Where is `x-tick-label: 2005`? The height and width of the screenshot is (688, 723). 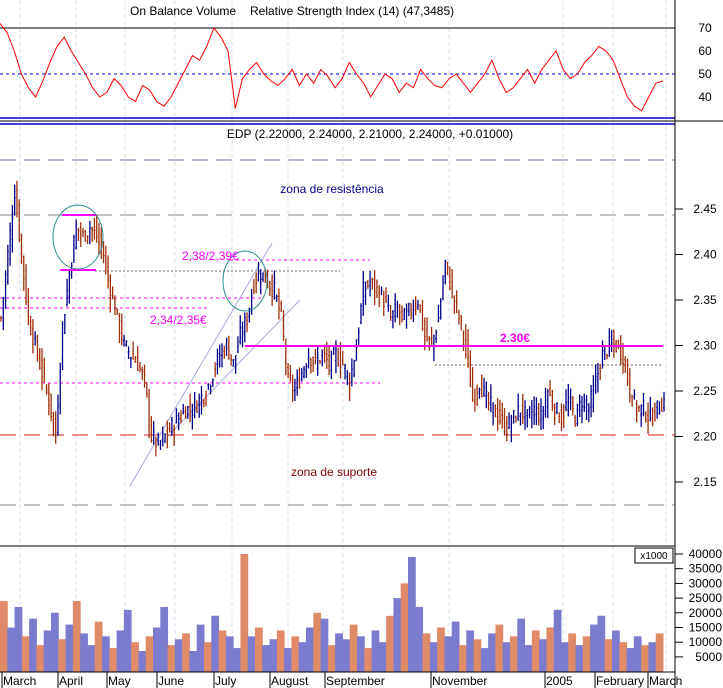 x-tick-label: 2005 is located at coordinates (559, 681).